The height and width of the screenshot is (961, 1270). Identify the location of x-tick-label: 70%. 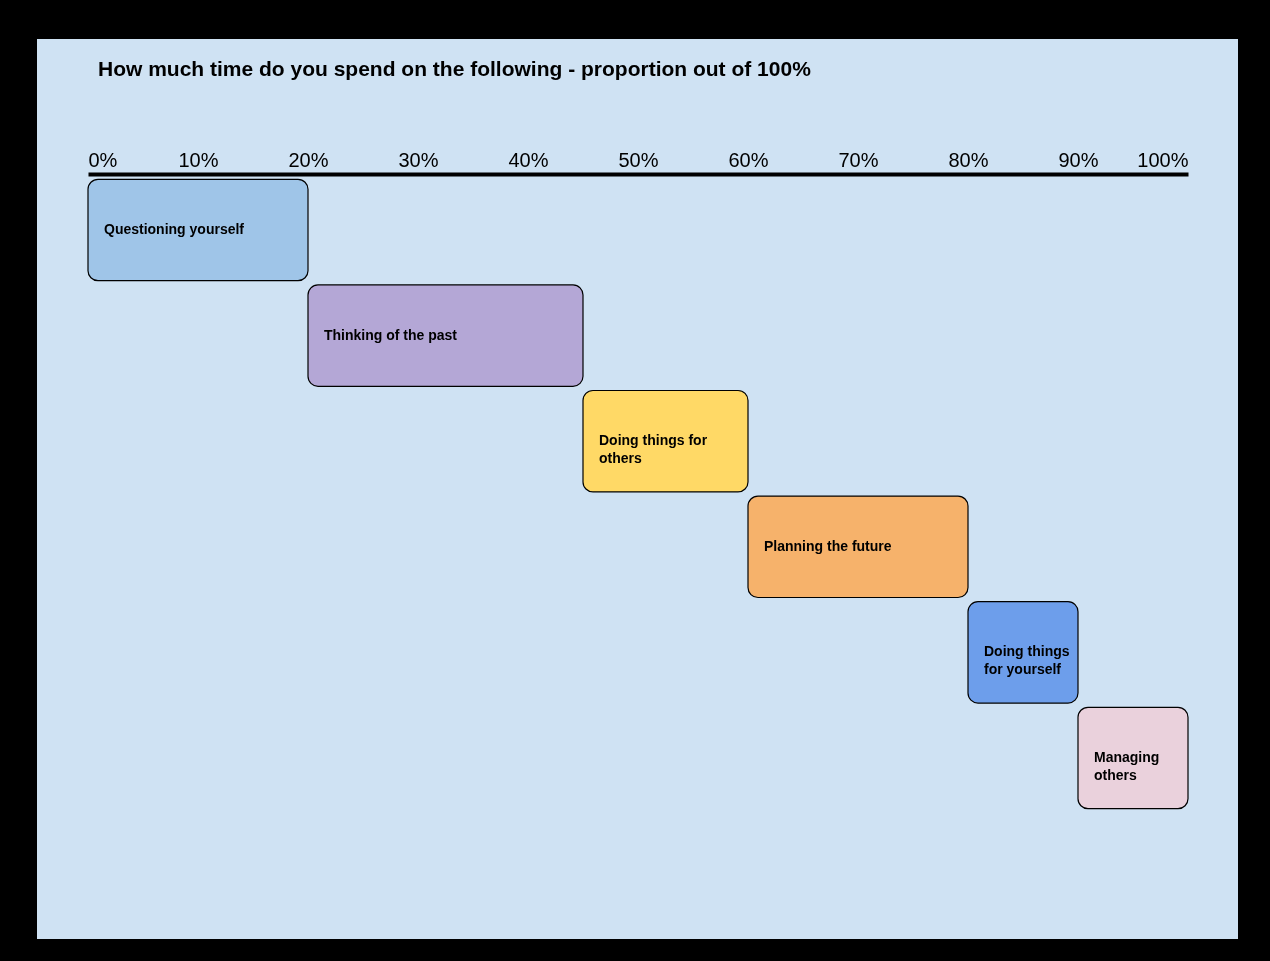
(858, 159).